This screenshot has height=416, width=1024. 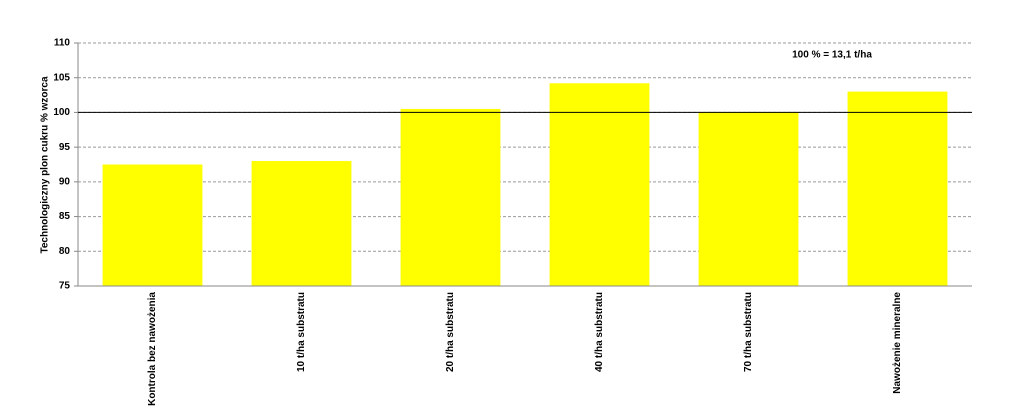 I want to click on y-tick-label: 105, so click(x=61, y=77).